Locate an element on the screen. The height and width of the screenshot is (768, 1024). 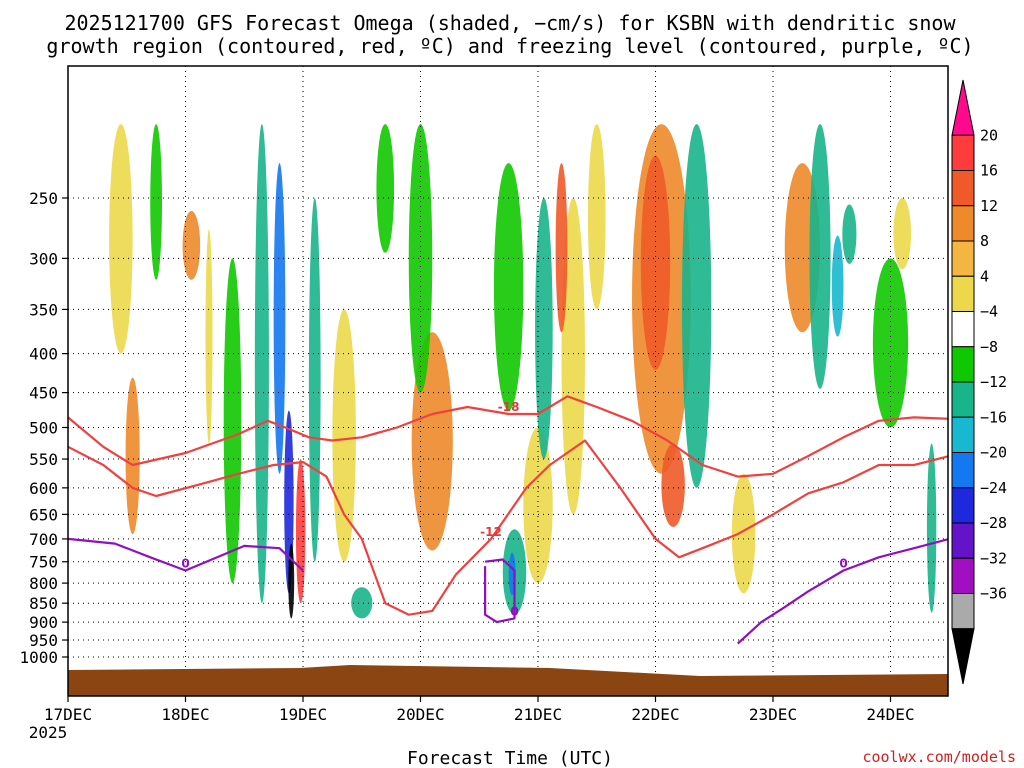
x-tick-label: 20DEC is located at coordinates (420, 714).